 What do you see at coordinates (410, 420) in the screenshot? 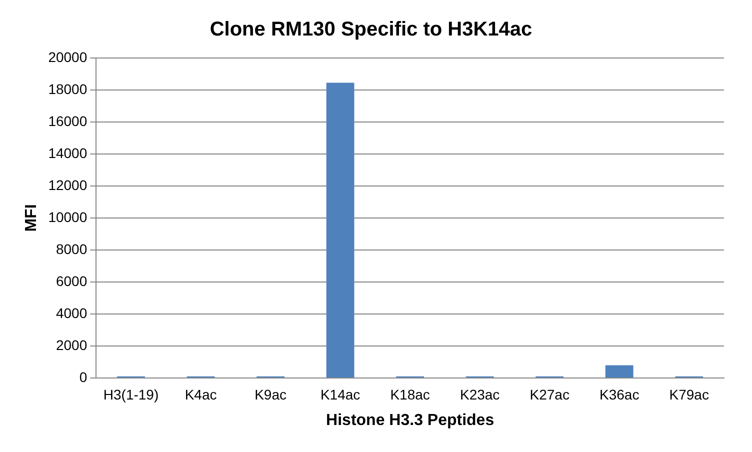
I see `x-axis-title: Histone H3.3 Peptides` at bounding box center [410, 420].